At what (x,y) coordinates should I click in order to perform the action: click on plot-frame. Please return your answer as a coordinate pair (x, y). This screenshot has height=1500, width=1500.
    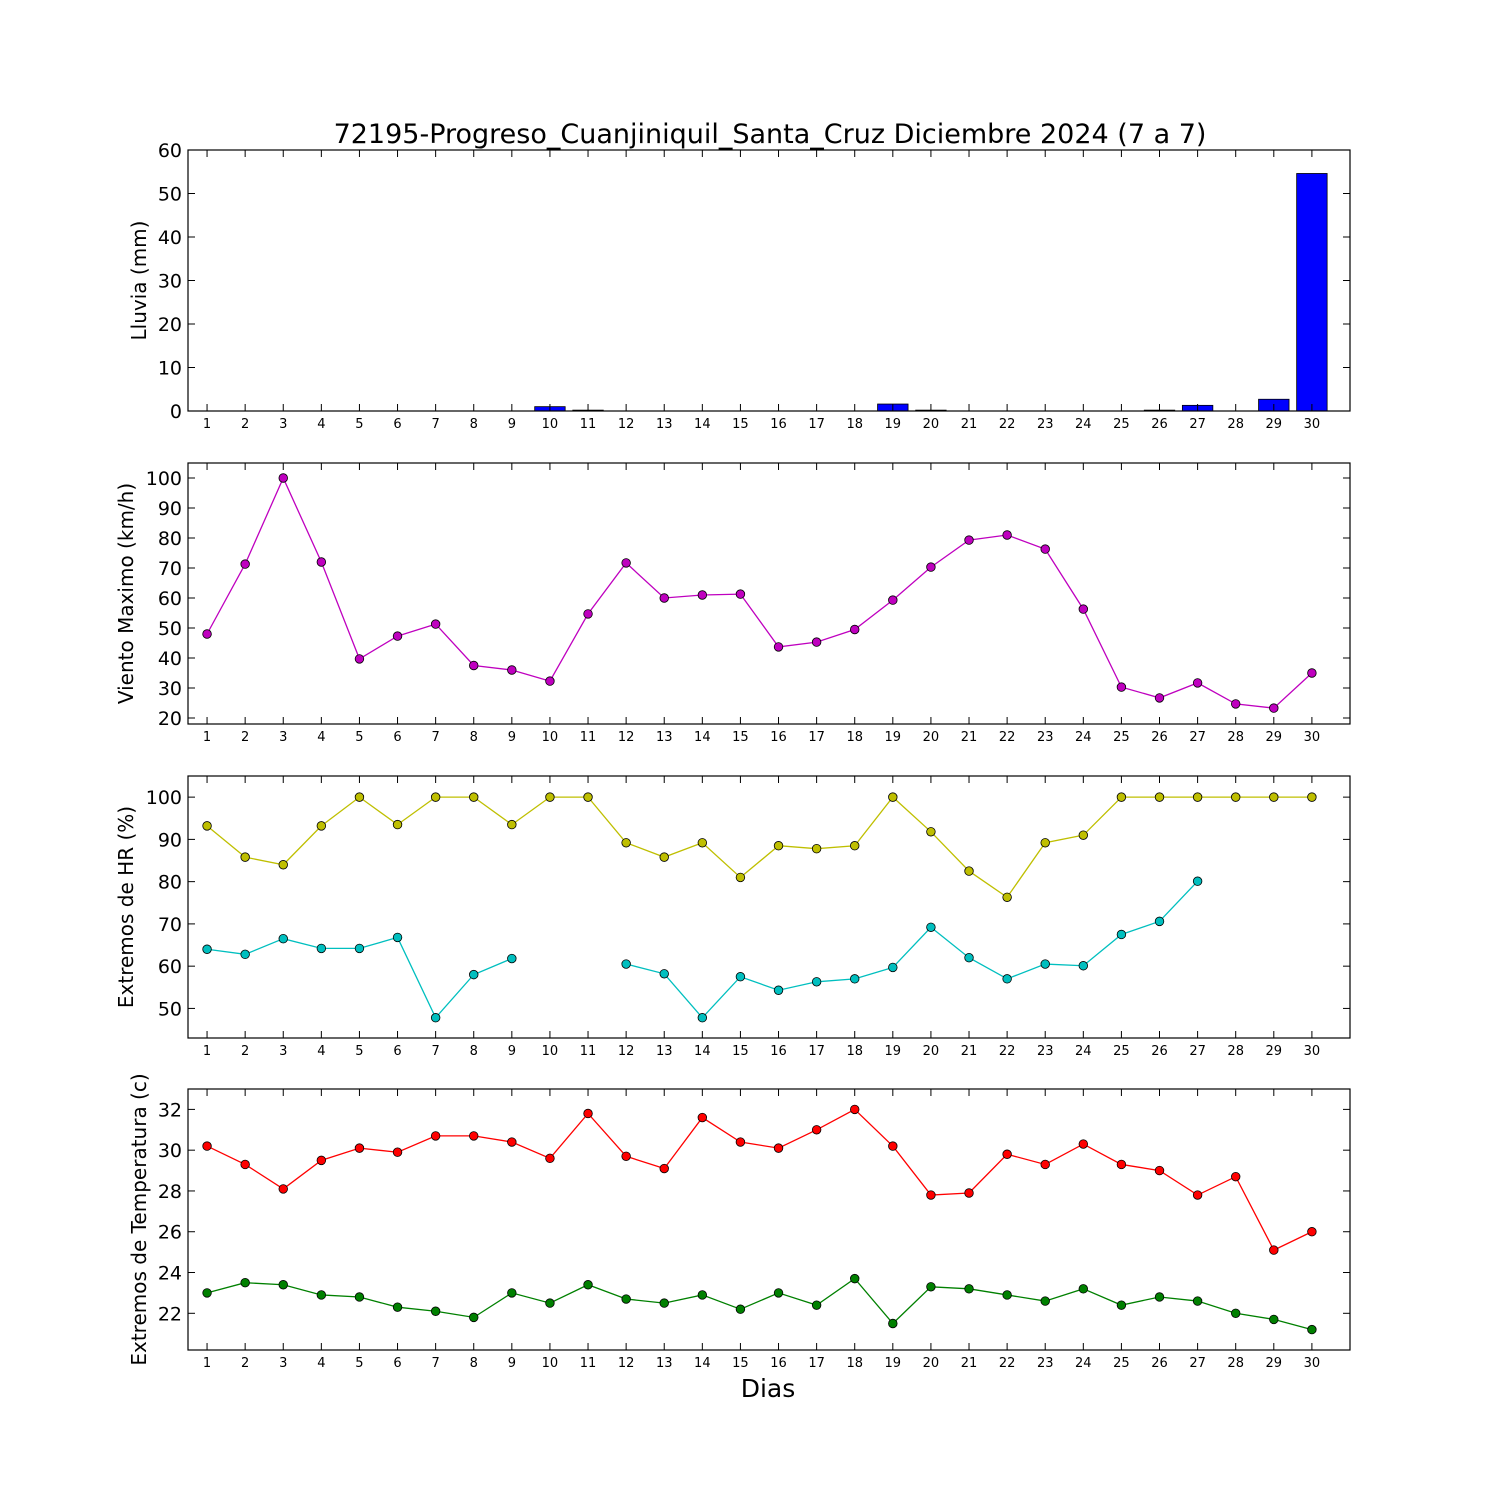
    Looking at the image, I should click on (769, 593).